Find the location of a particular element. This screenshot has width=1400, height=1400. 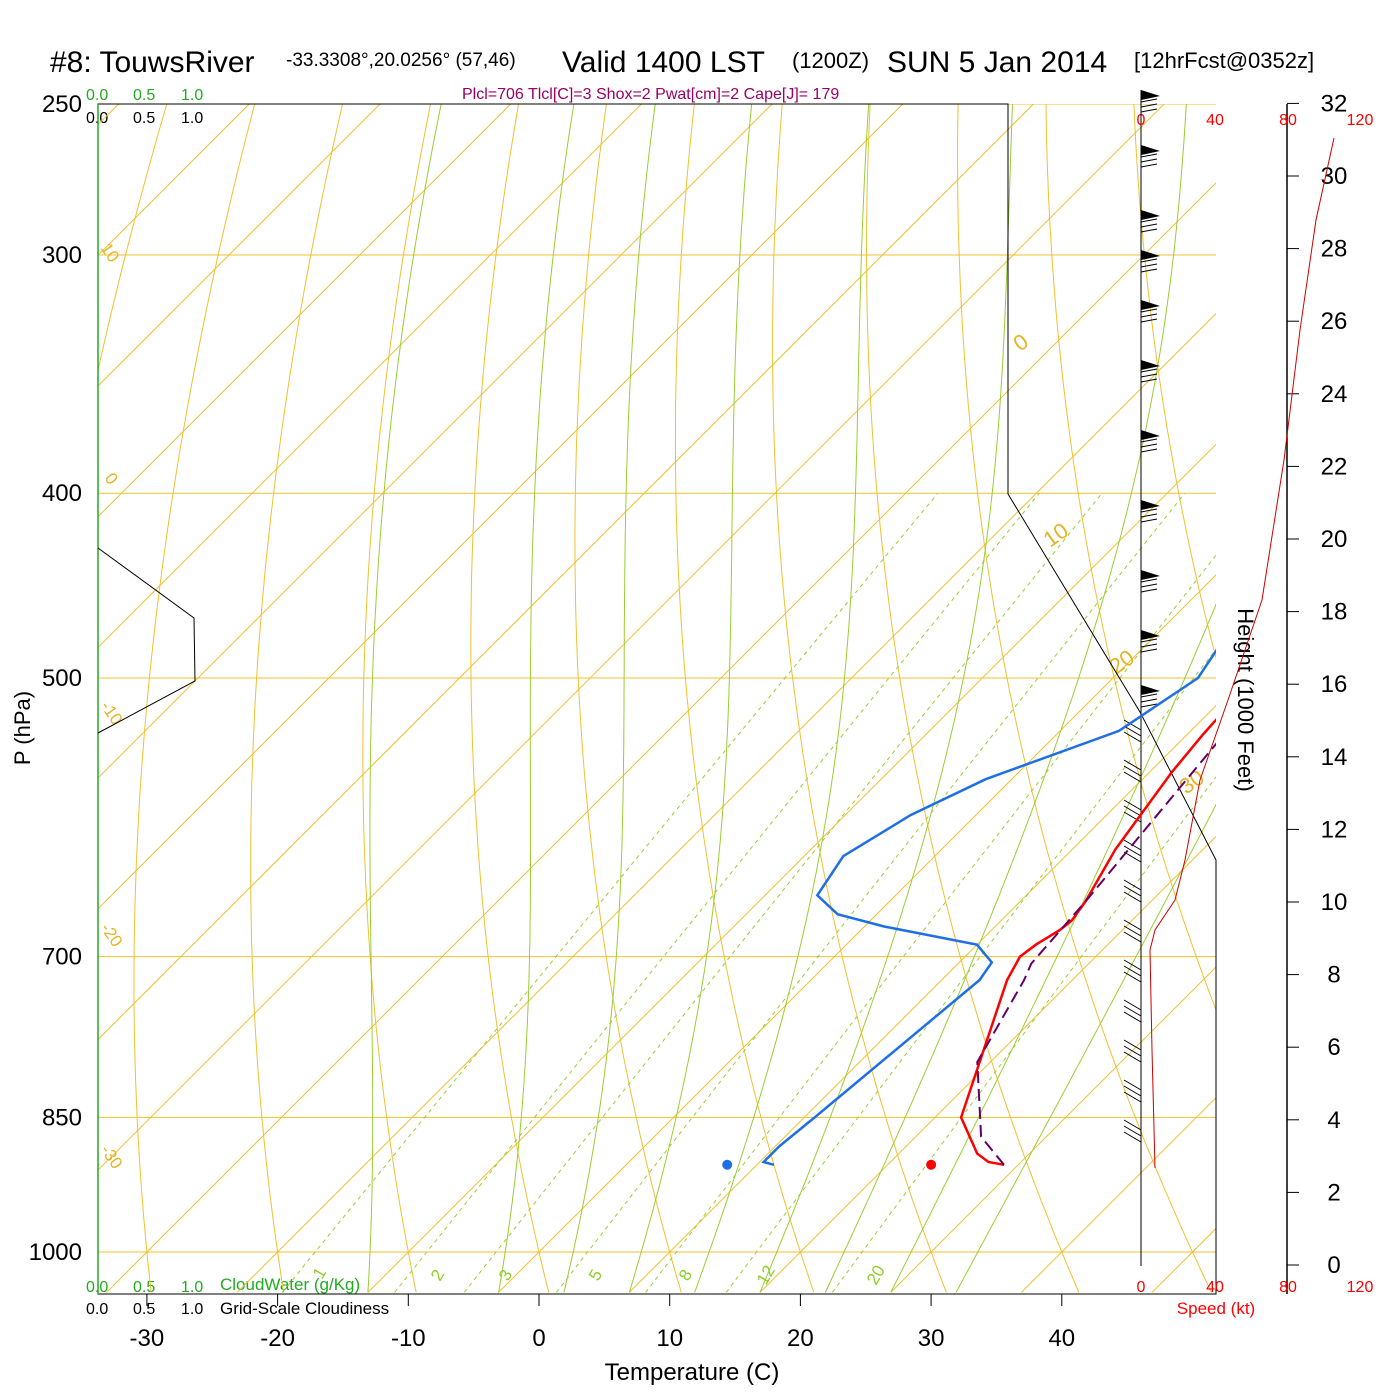

height-tick-label-6: 6 is located at coordinates (1333, 1047).